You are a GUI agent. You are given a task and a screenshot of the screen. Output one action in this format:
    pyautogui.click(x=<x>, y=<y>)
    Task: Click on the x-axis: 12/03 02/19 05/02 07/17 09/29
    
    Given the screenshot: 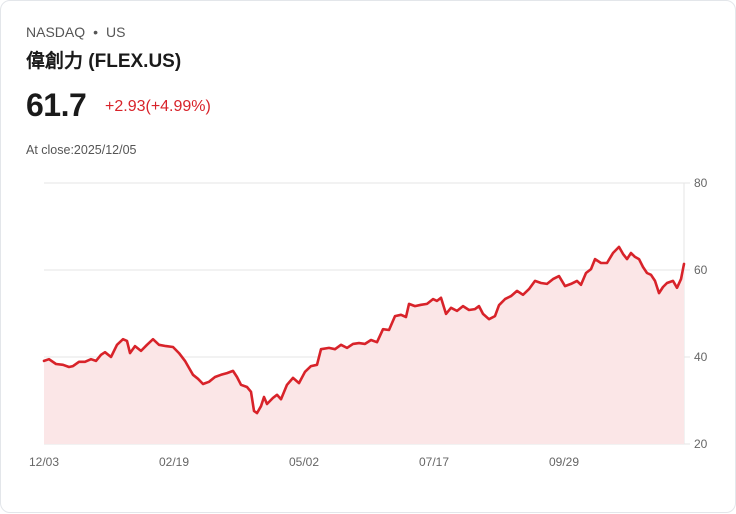 What is the action you would take?
    pyautogui.click(x=304, y=462)
    